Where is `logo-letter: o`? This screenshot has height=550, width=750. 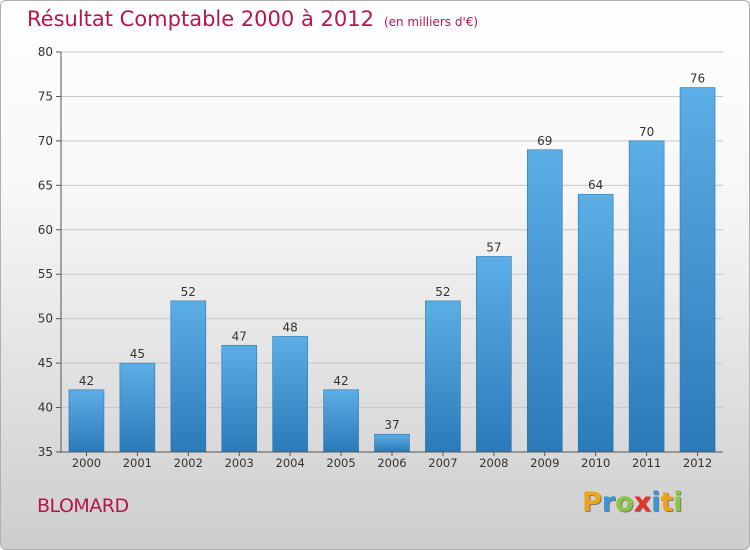 logo-letter: o is located at coordinates (624, 502).